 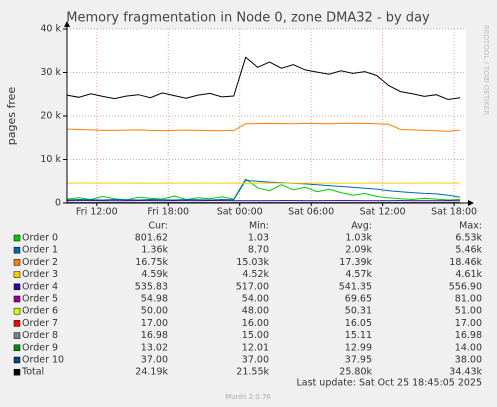 What do you see at coordinates (248, 397) in the screenshot?
I see `footer: Munin 2.0.76` at bounding box center [248, 397].